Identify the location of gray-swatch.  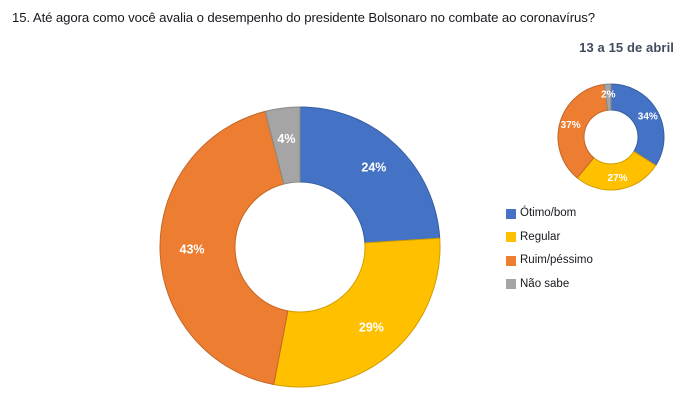
(511, 284).